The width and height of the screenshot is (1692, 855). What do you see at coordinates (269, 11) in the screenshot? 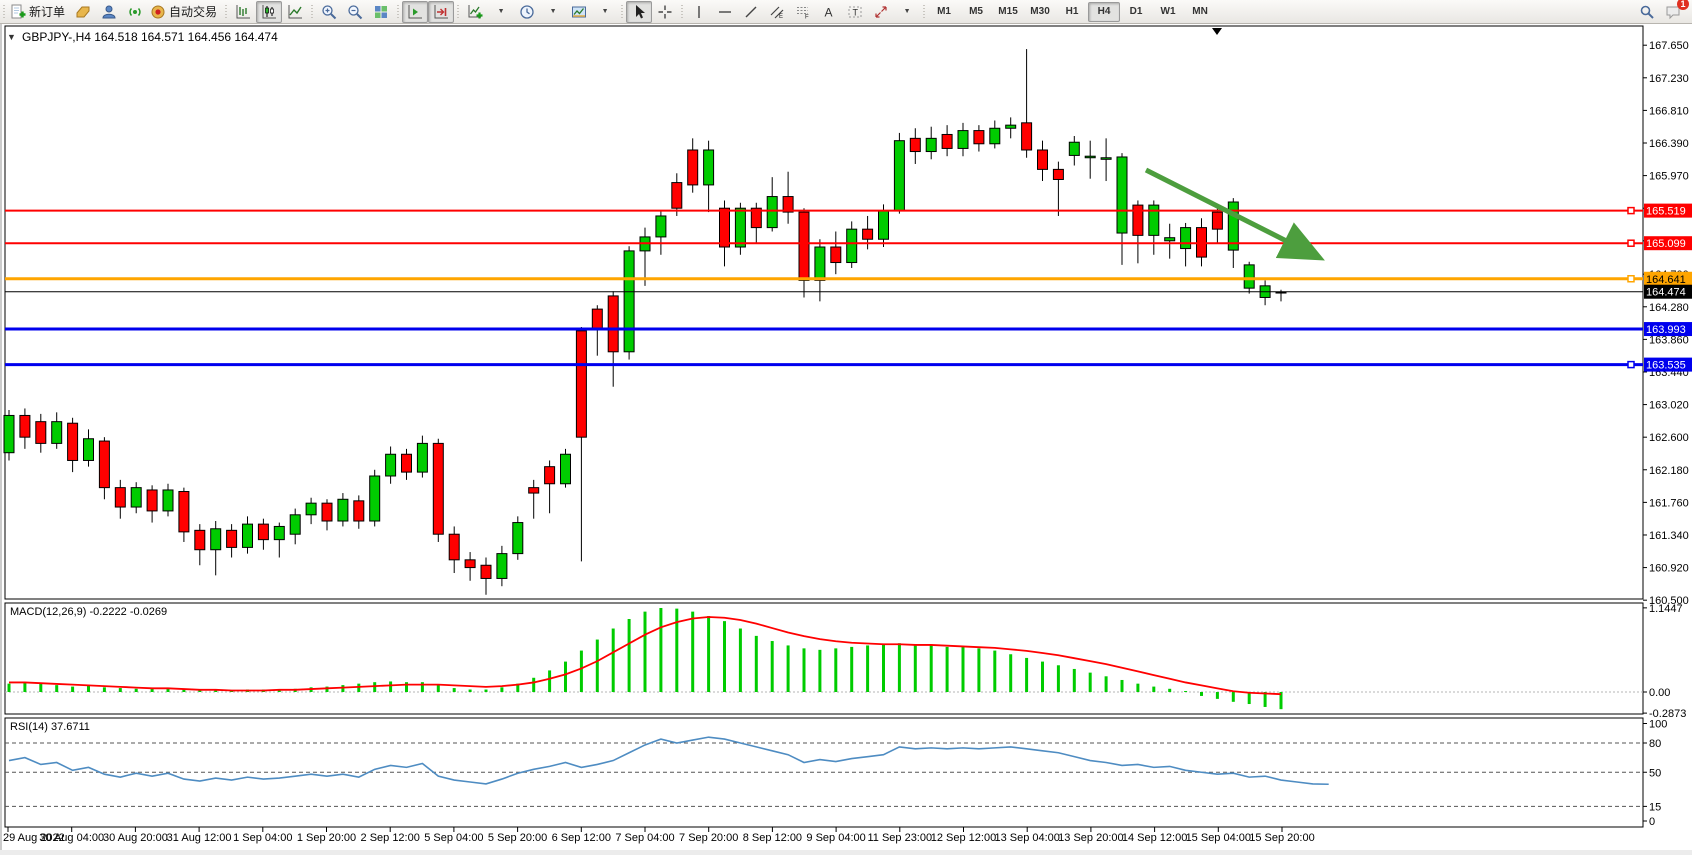
I see `candlestick-chart-button` at bounding box center [269, 11].